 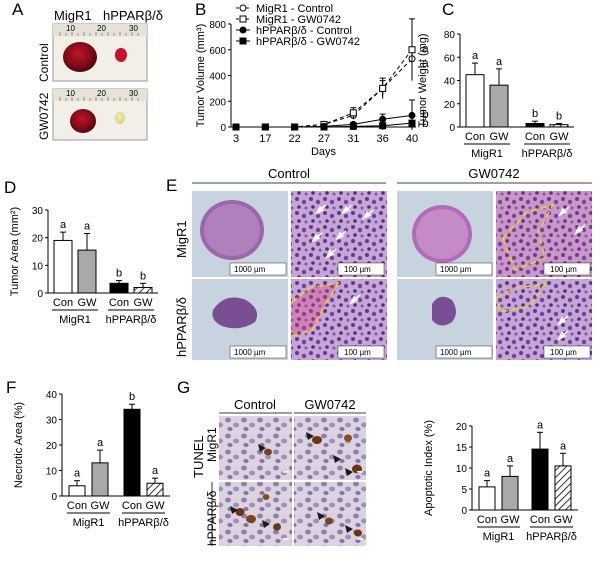 I want to click on panel-letter-c: C, so click(x=448, y=9).